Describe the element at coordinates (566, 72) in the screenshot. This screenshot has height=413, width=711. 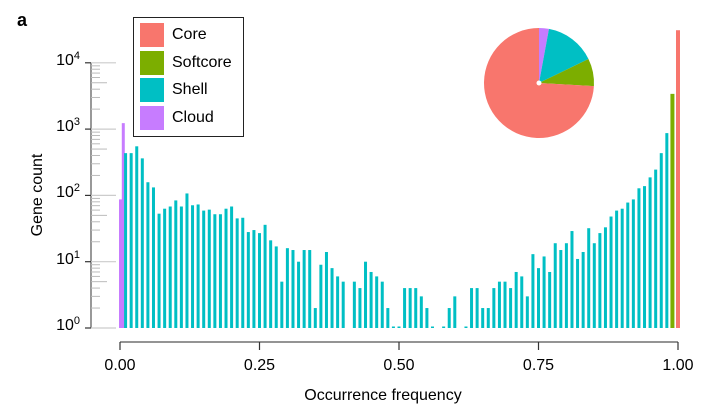
I see `pie-slice-softcore` at that location.